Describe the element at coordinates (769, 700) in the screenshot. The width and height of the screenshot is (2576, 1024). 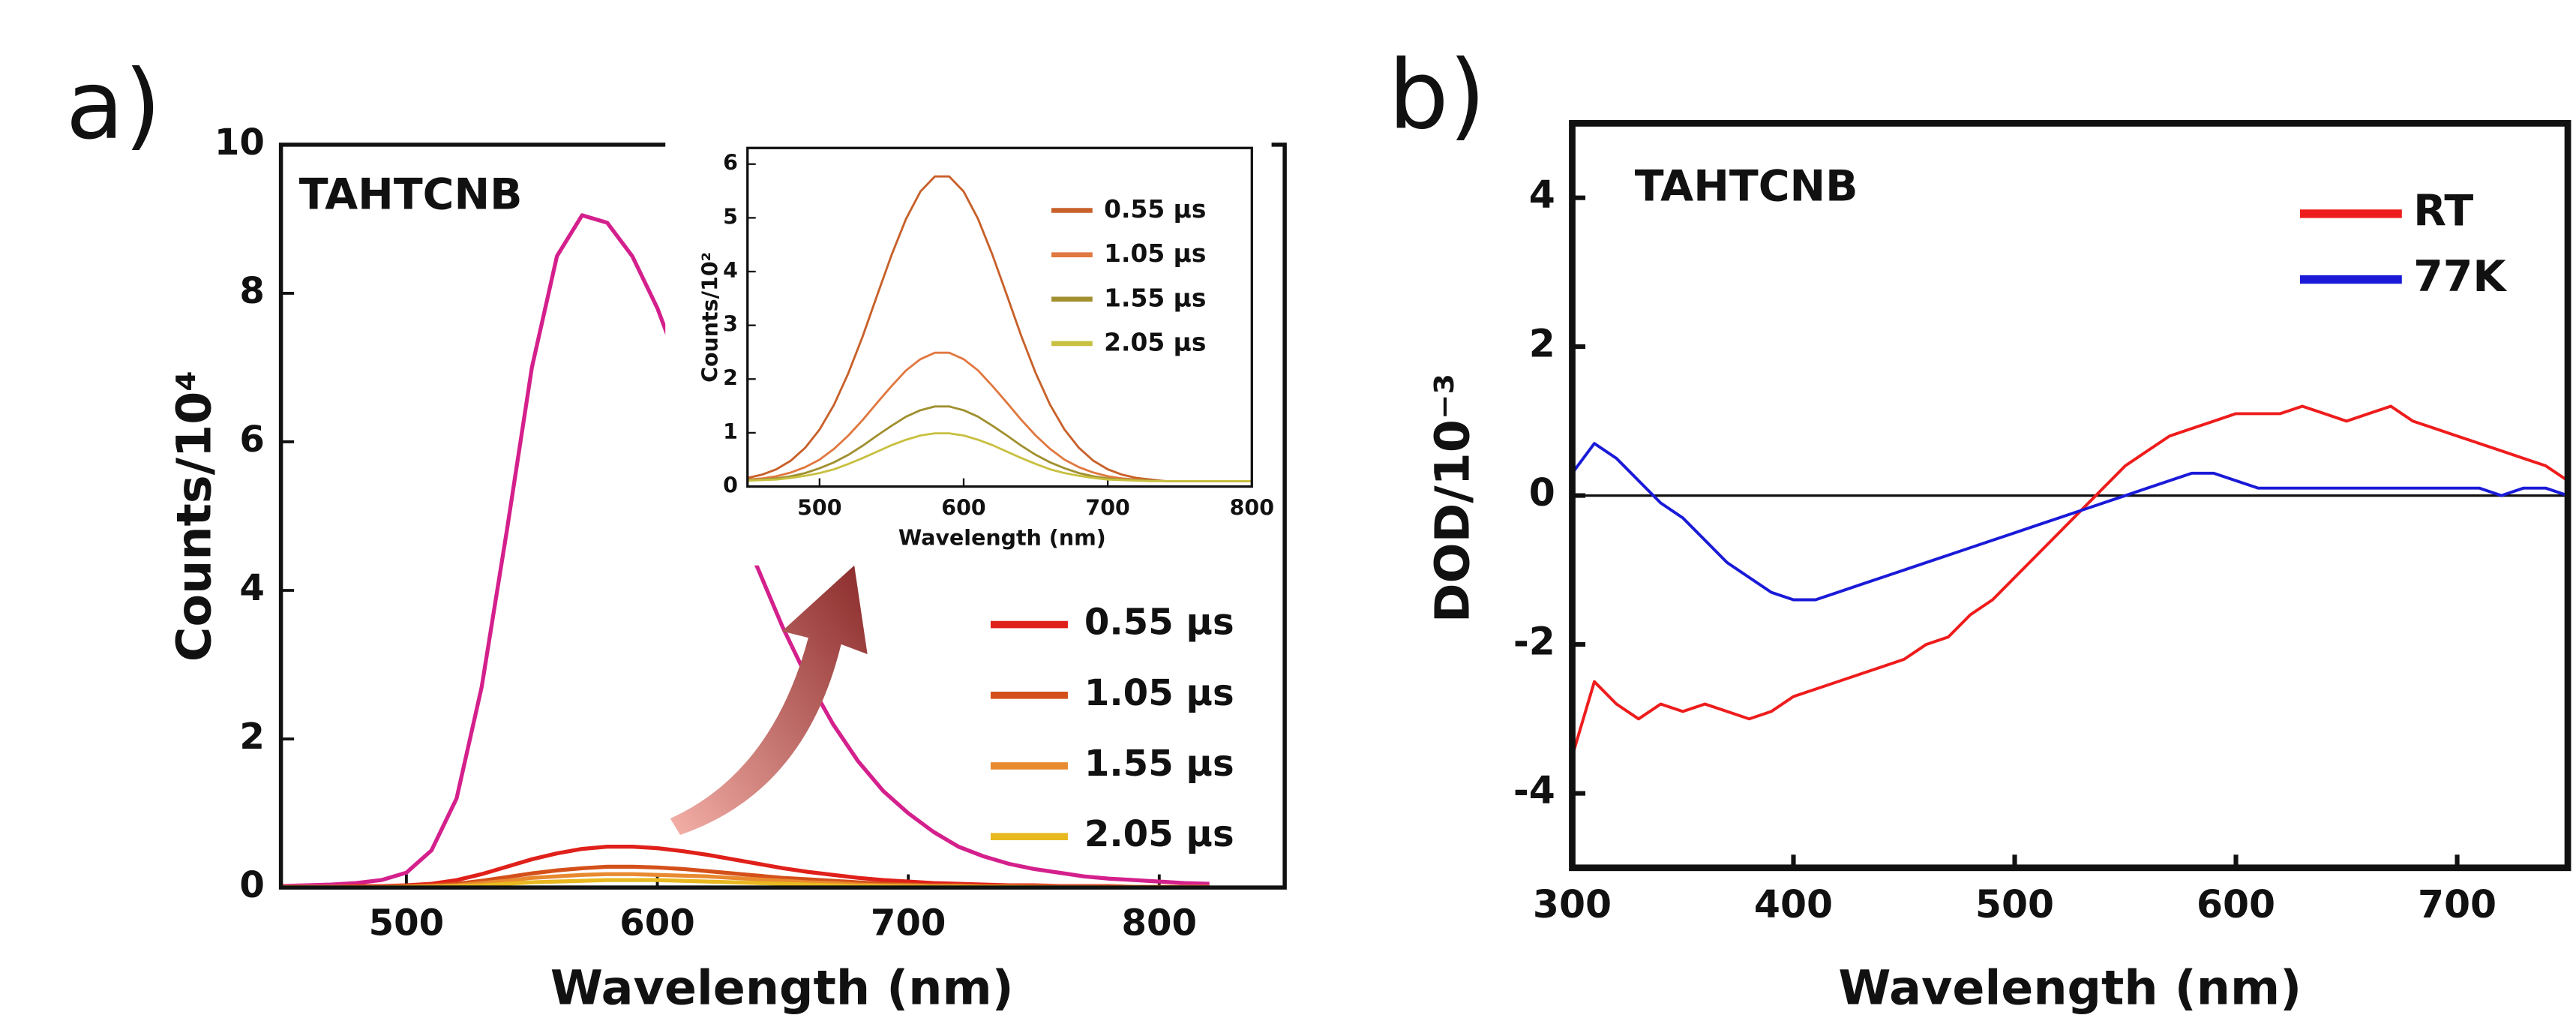
I see `trend-arrow` at that location.